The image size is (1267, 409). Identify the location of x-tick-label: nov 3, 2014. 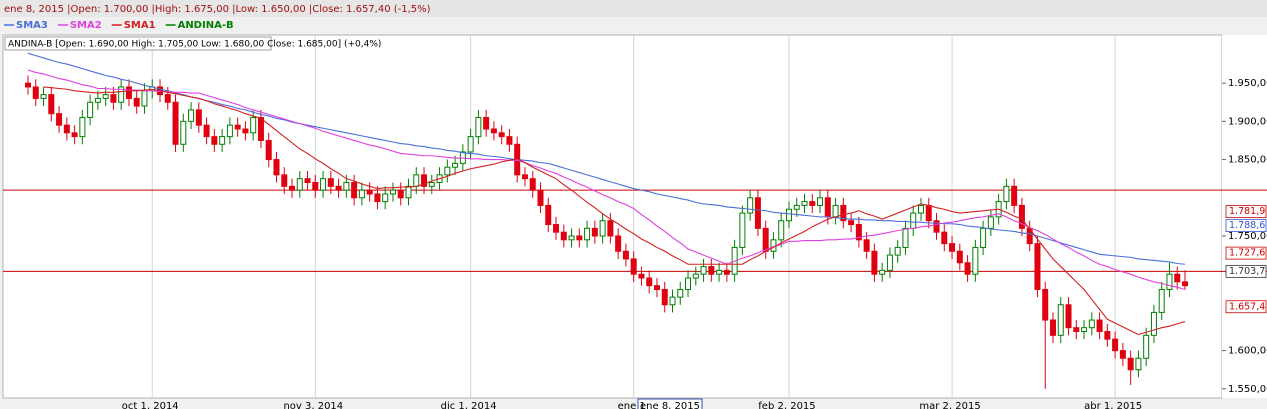
(313, 405).